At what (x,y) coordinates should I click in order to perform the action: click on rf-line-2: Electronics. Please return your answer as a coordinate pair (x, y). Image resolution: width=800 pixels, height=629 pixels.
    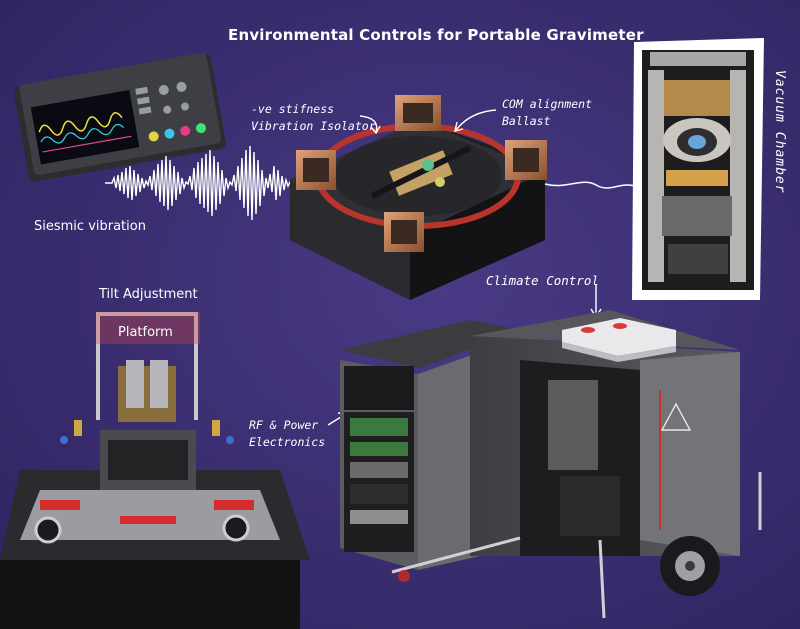
    Looking at the image, I should click on (287, 442).